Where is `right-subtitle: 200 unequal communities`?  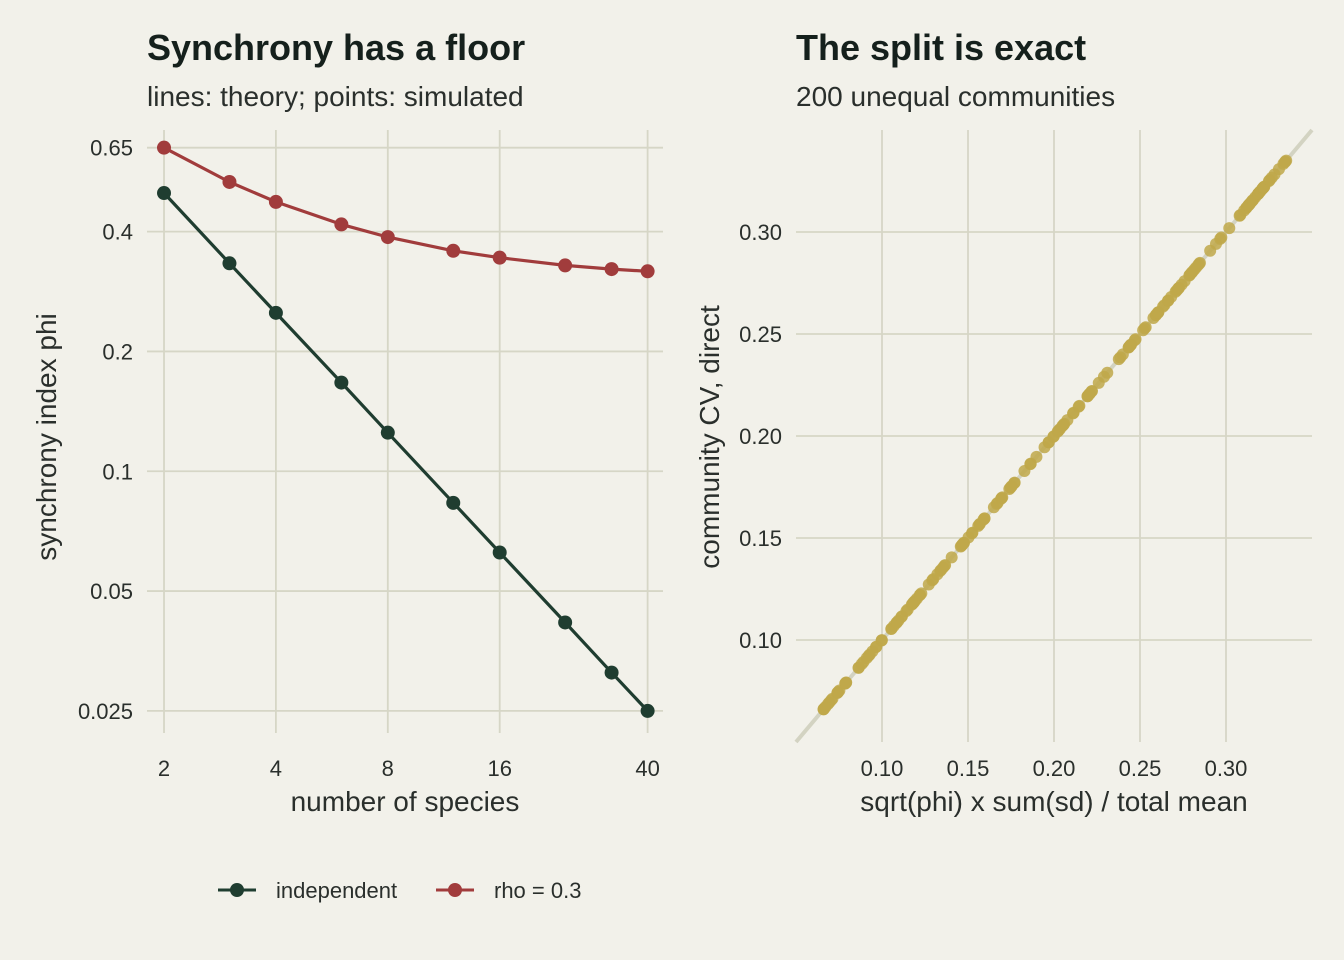
right-subtitle: 200 unequal communities is located at coordinates (955, 96).